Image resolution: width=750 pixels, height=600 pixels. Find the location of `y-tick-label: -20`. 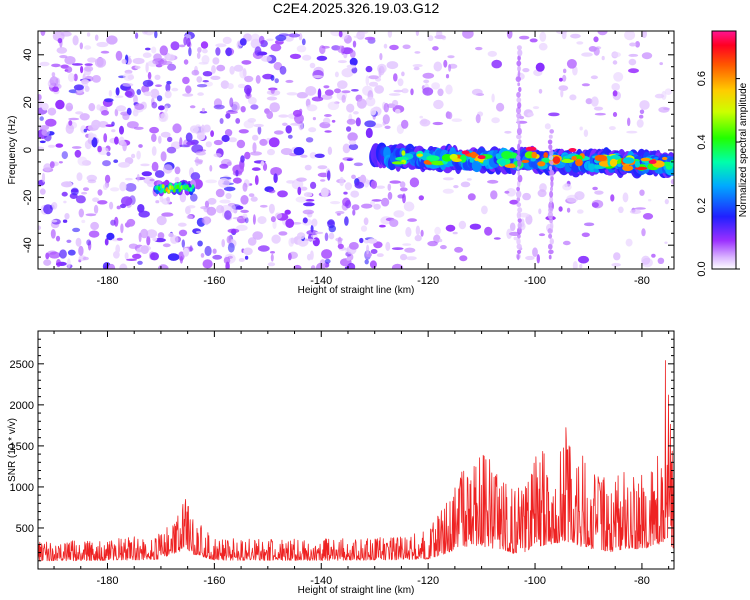

y-tick-label: -20 is located at coordinates (28, 198).